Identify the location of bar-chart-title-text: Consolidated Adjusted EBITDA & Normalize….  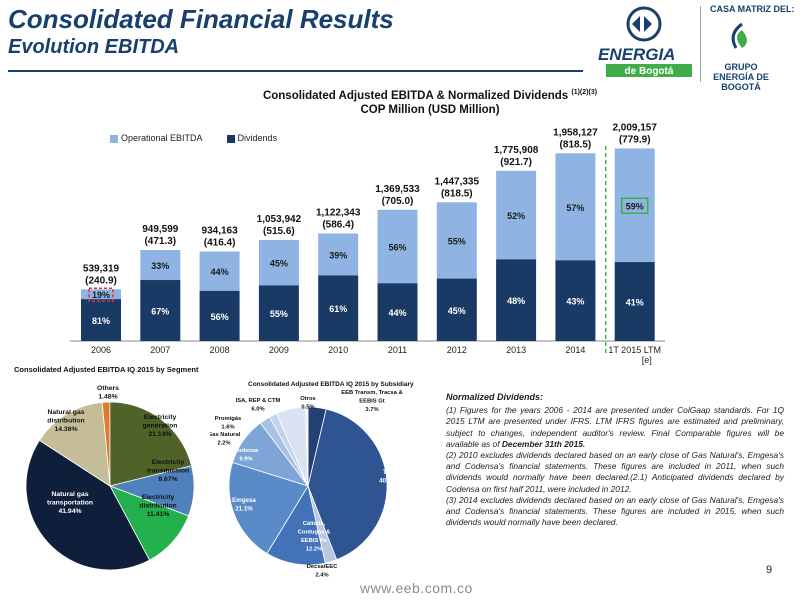
(415, 95).